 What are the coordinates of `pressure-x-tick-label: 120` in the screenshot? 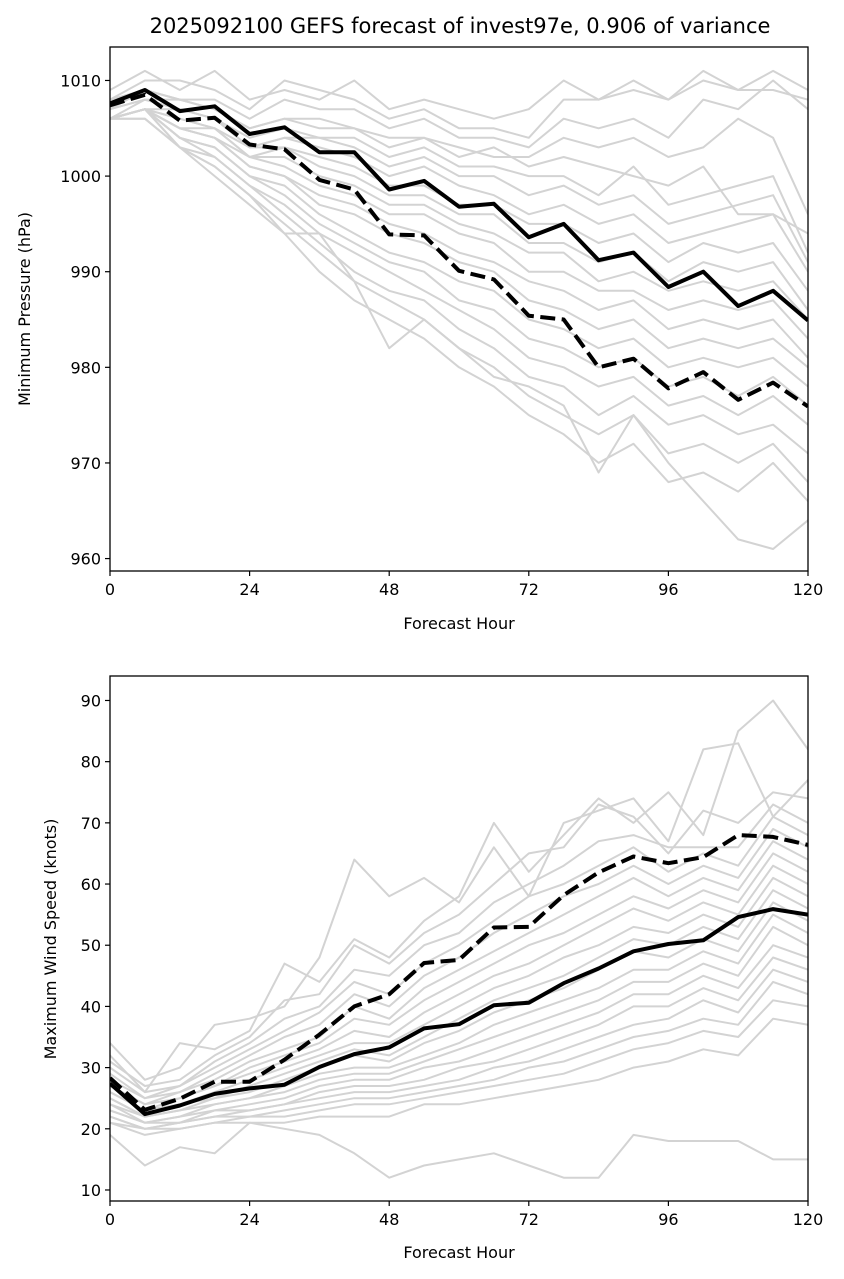 It's located at (808, 589).